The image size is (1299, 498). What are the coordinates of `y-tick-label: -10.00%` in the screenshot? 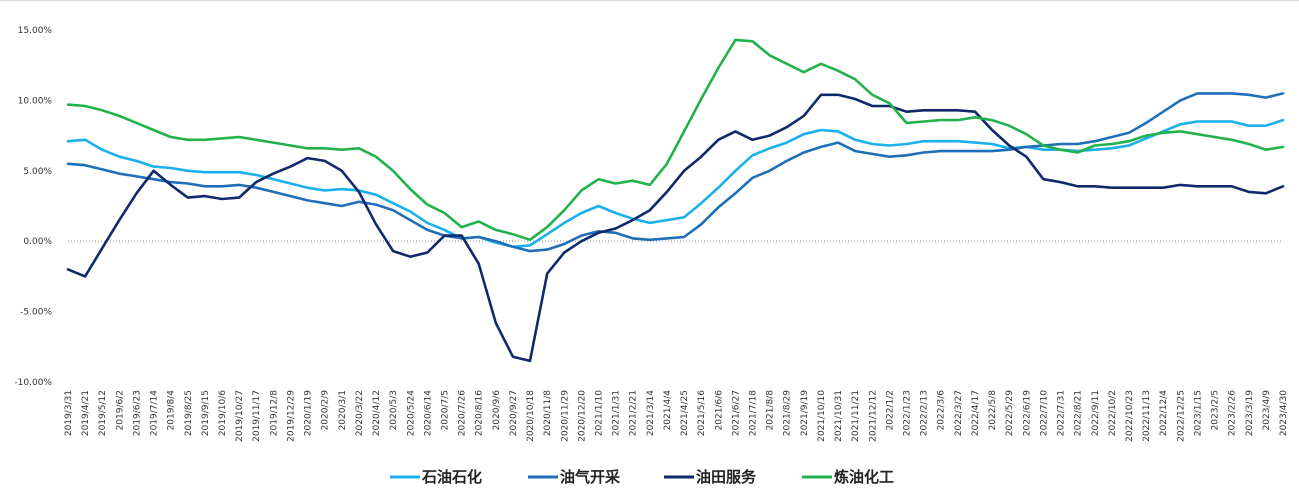 It's located at (33, 383).